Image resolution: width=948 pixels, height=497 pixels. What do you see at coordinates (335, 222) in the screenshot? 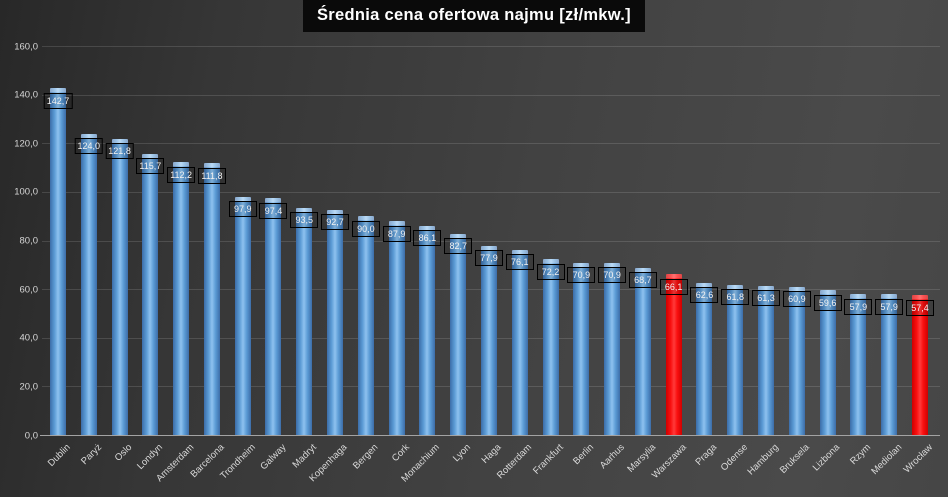
I see `bar-value-label: 92,7` at bounding box center [335, 222].